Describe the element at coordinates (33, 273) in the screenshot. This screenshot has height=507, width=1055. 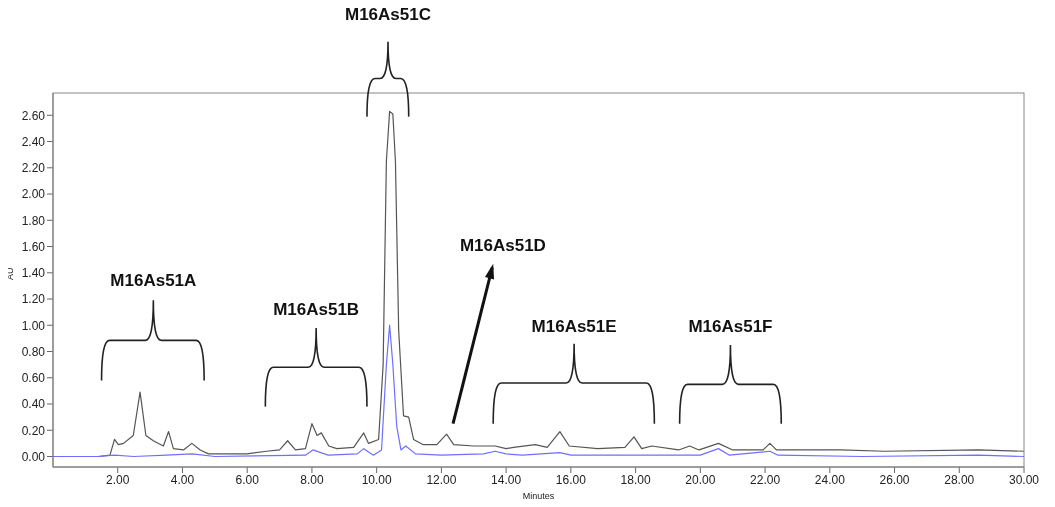
I see `y-tick-label: 1.40` at that location.